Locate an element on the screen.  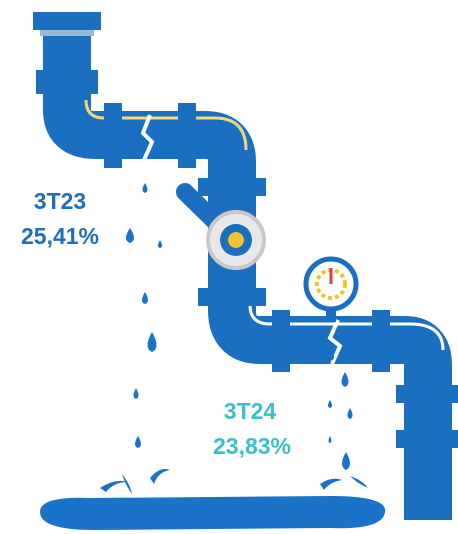
valve-center is located at coordinates (236, 240).